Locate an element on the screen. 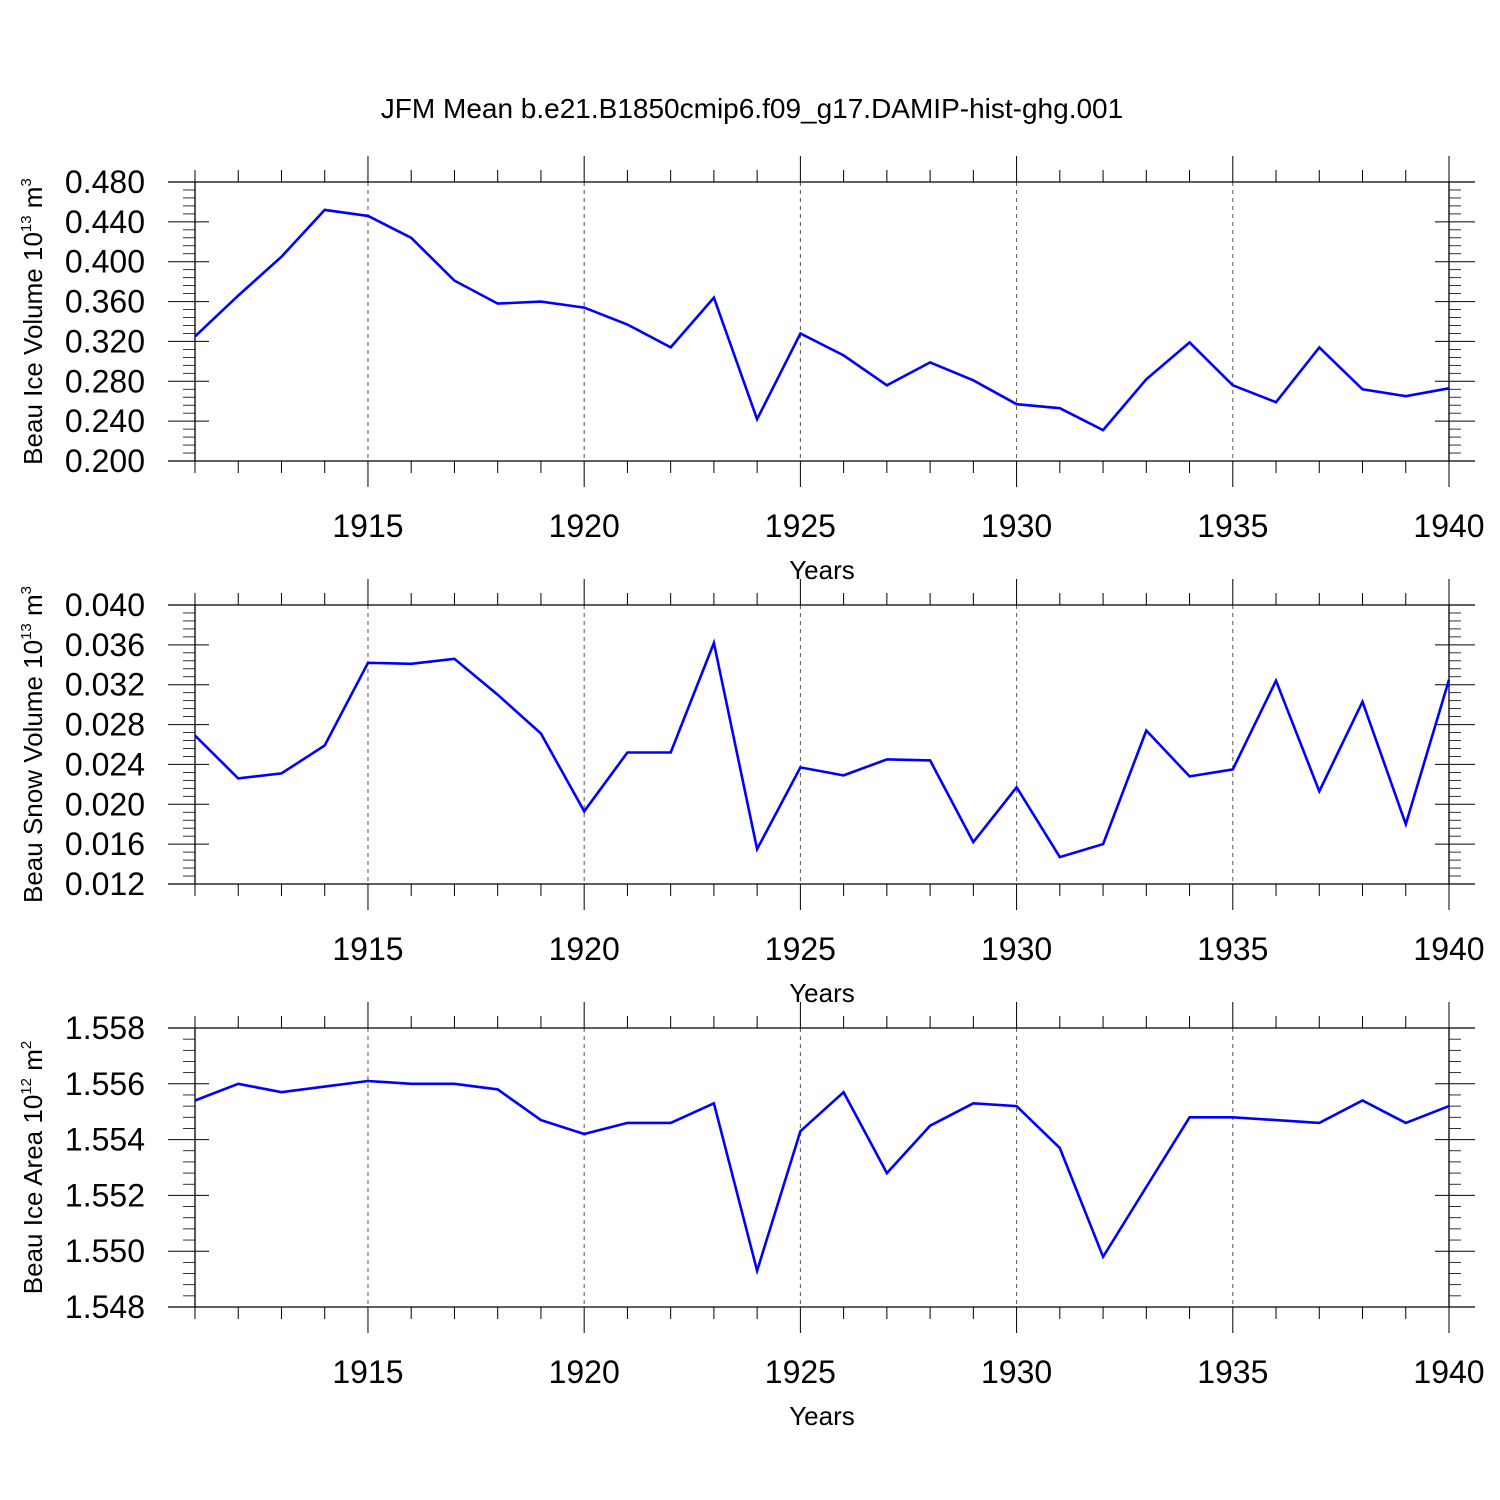  y-tick-label: 1.554 is located at coordinates (105, 1140).